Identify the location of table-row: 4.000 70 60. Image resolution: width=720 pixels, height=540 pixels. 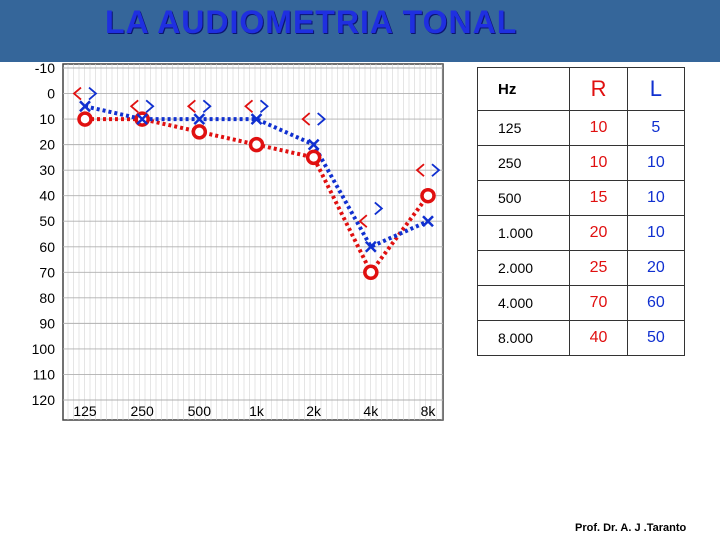
(581, 303).